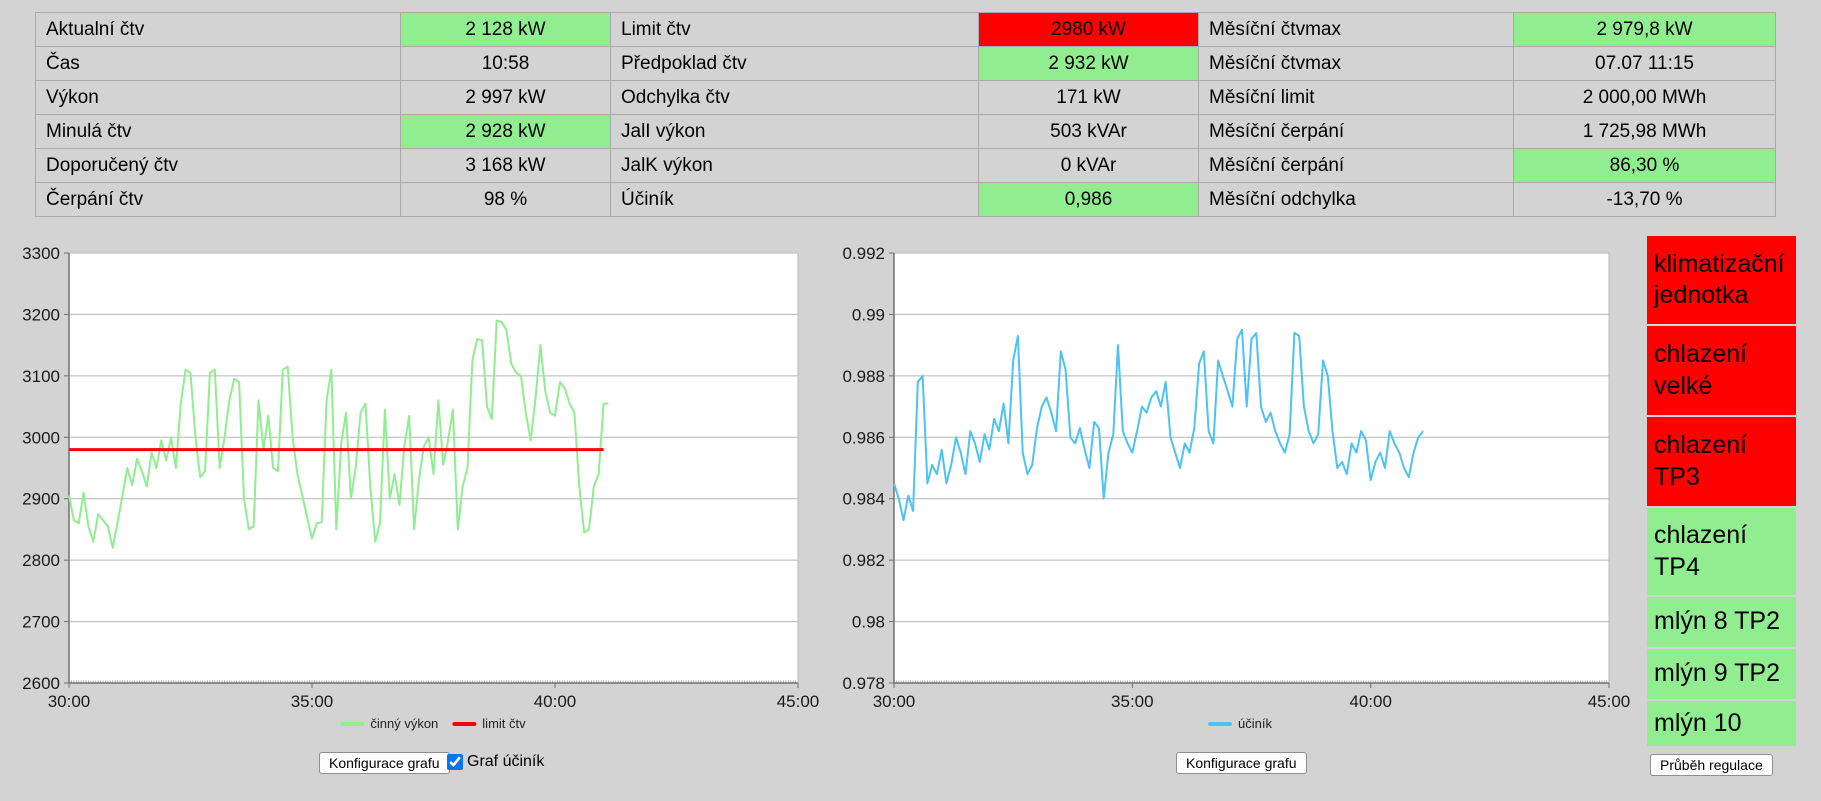 Image resolution: width=1821 pixels, height=801 pixels. What do you see at coordinates (504, 723) in the screenshot?
I see `legend-label: limit čtv` at bounding box center [504, 723].